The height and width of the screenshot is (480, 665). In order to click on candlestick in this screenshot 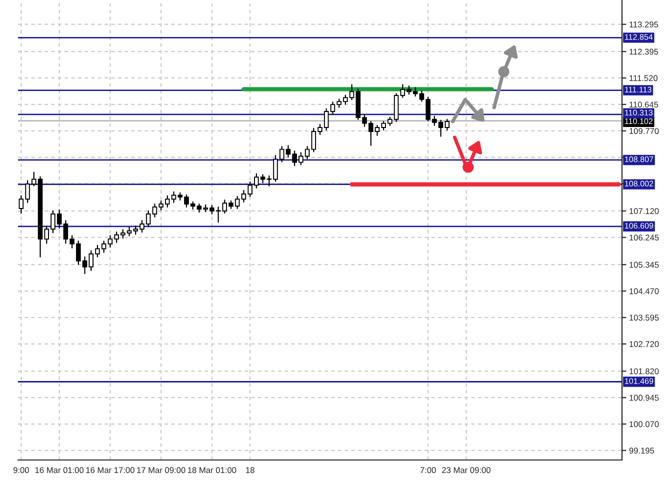, I will do `click(447, 124)`.